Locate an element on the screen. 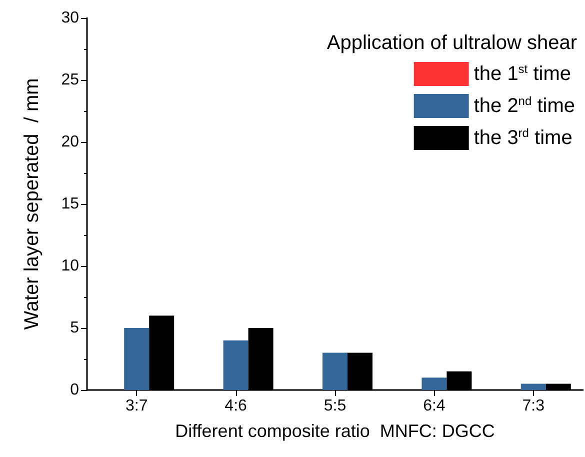 This screenshot has width=585, height=457. x-axis-title: Different composite ratio MNFC: DGCC is located at coordinates (335, 431).